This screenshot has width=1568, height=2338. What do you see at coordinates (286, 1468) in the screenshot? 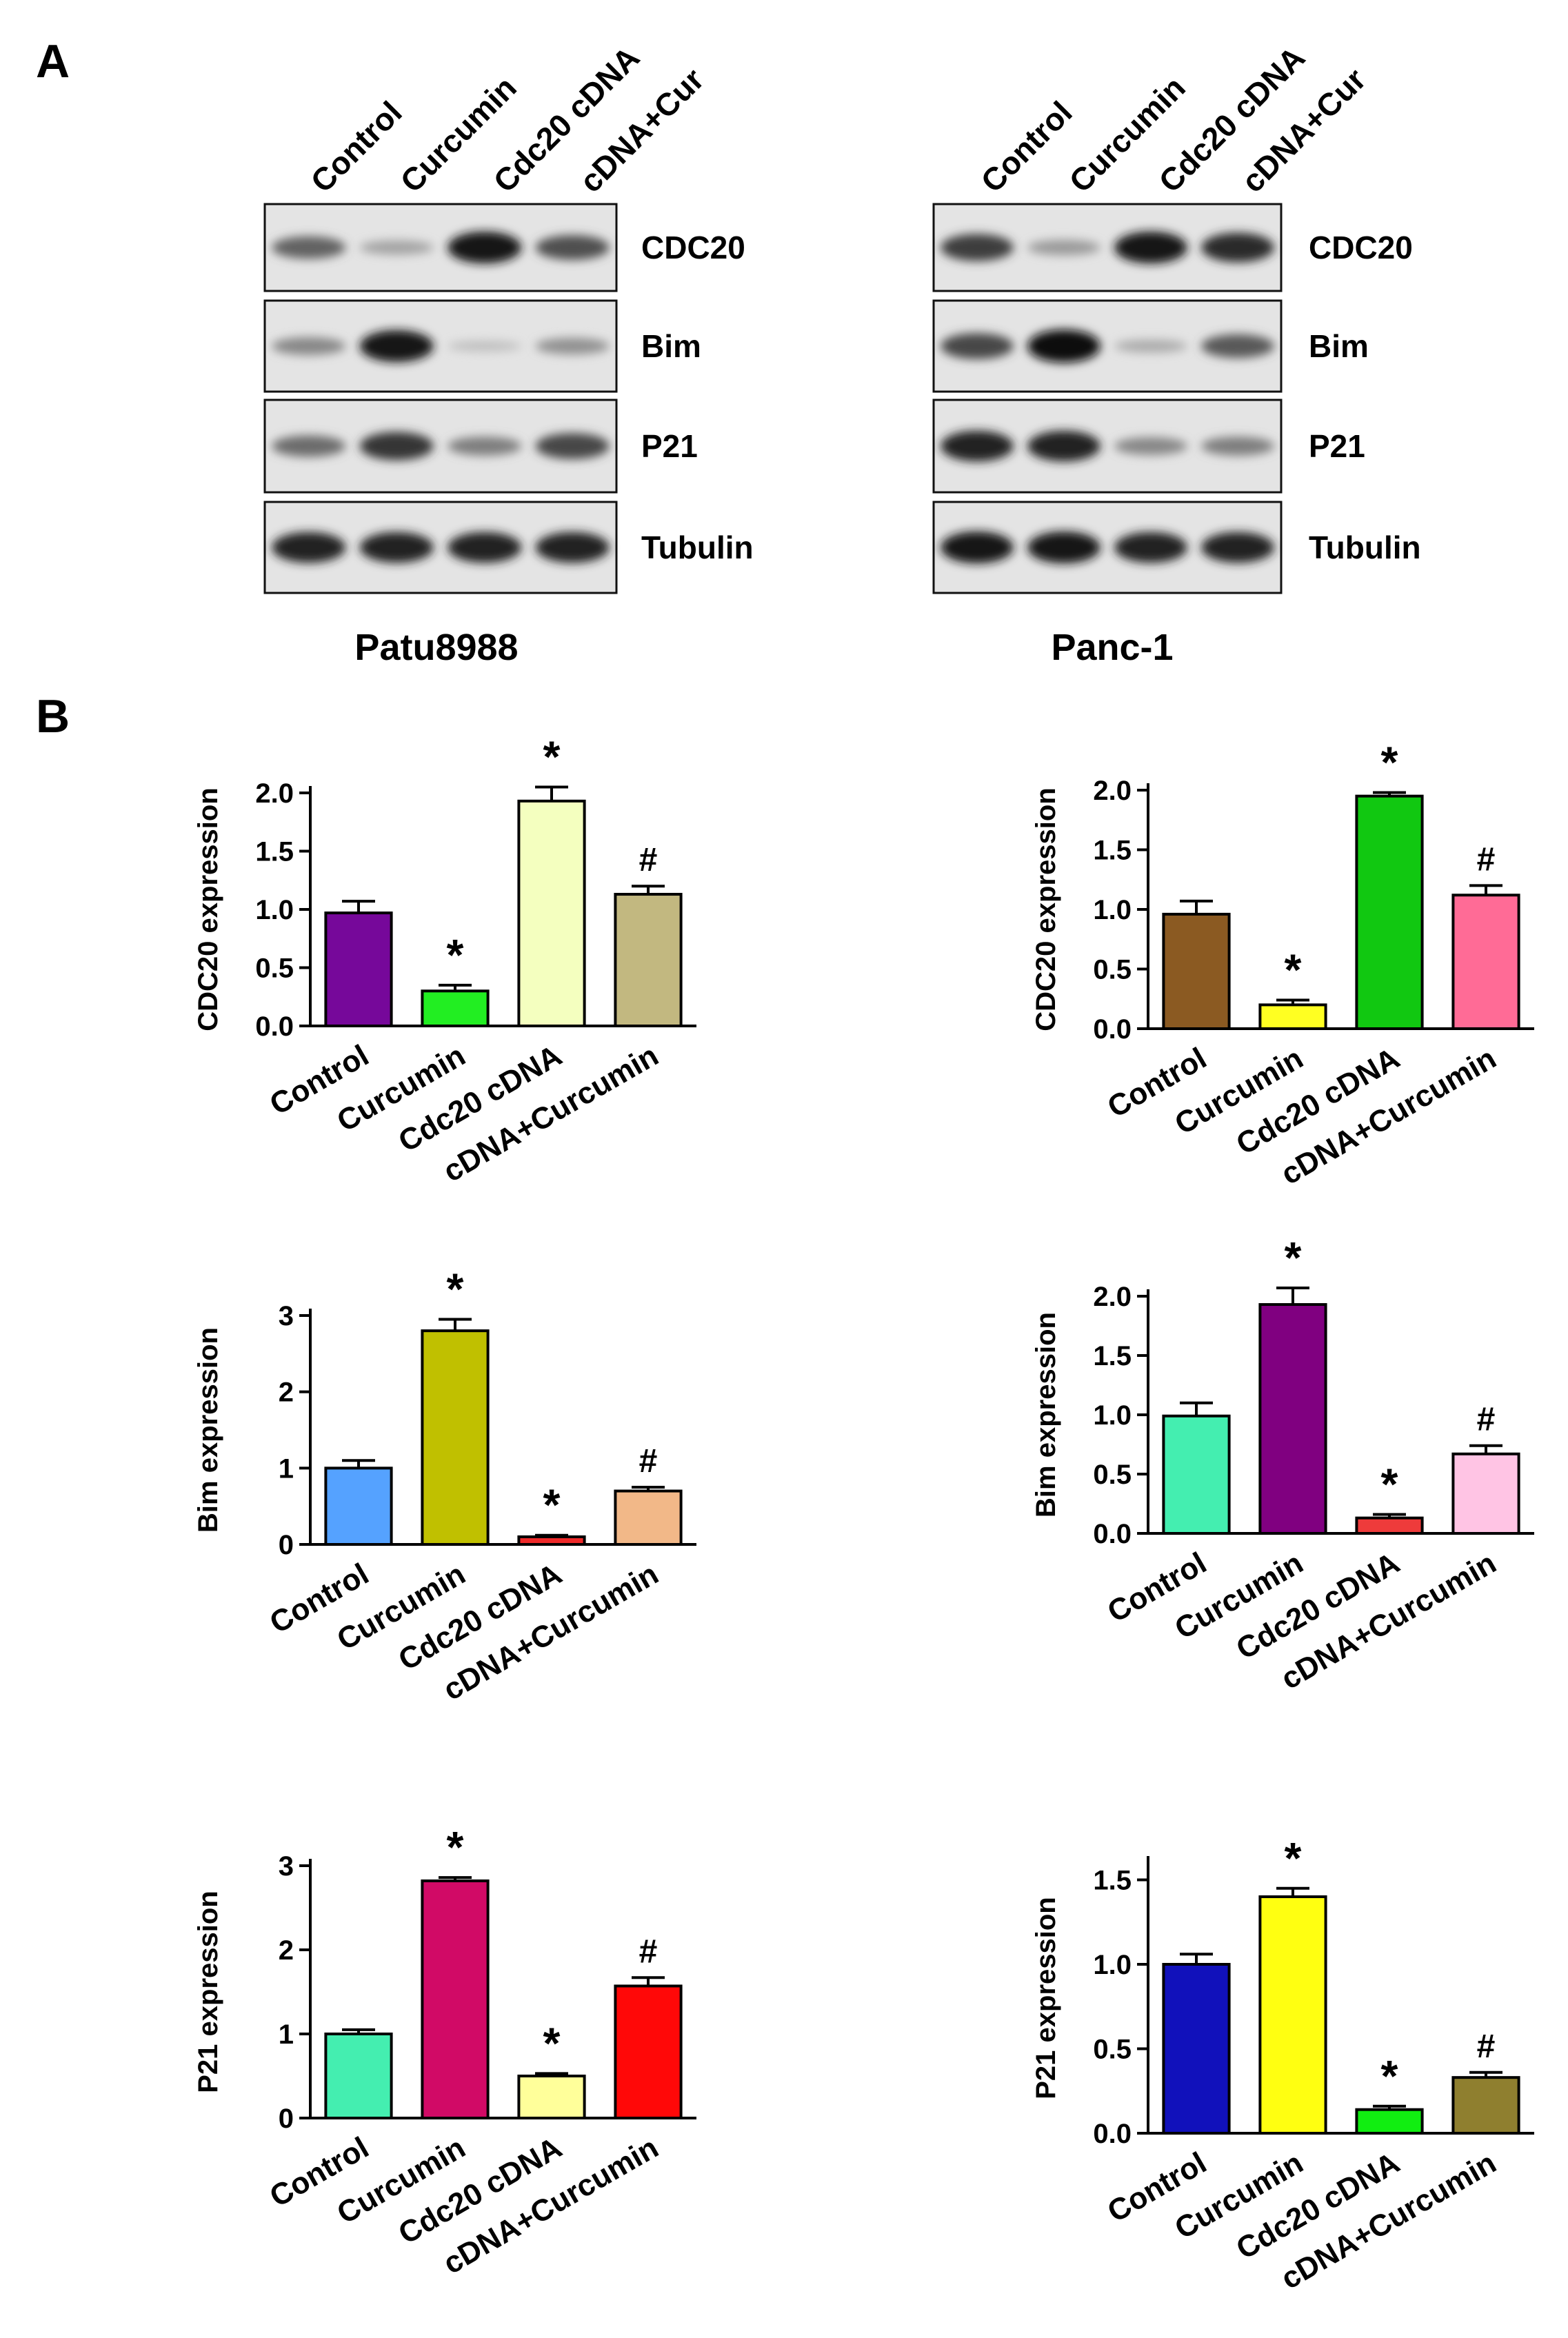
I see `y-tick-label: 1` at bounding box center [286, 1468].